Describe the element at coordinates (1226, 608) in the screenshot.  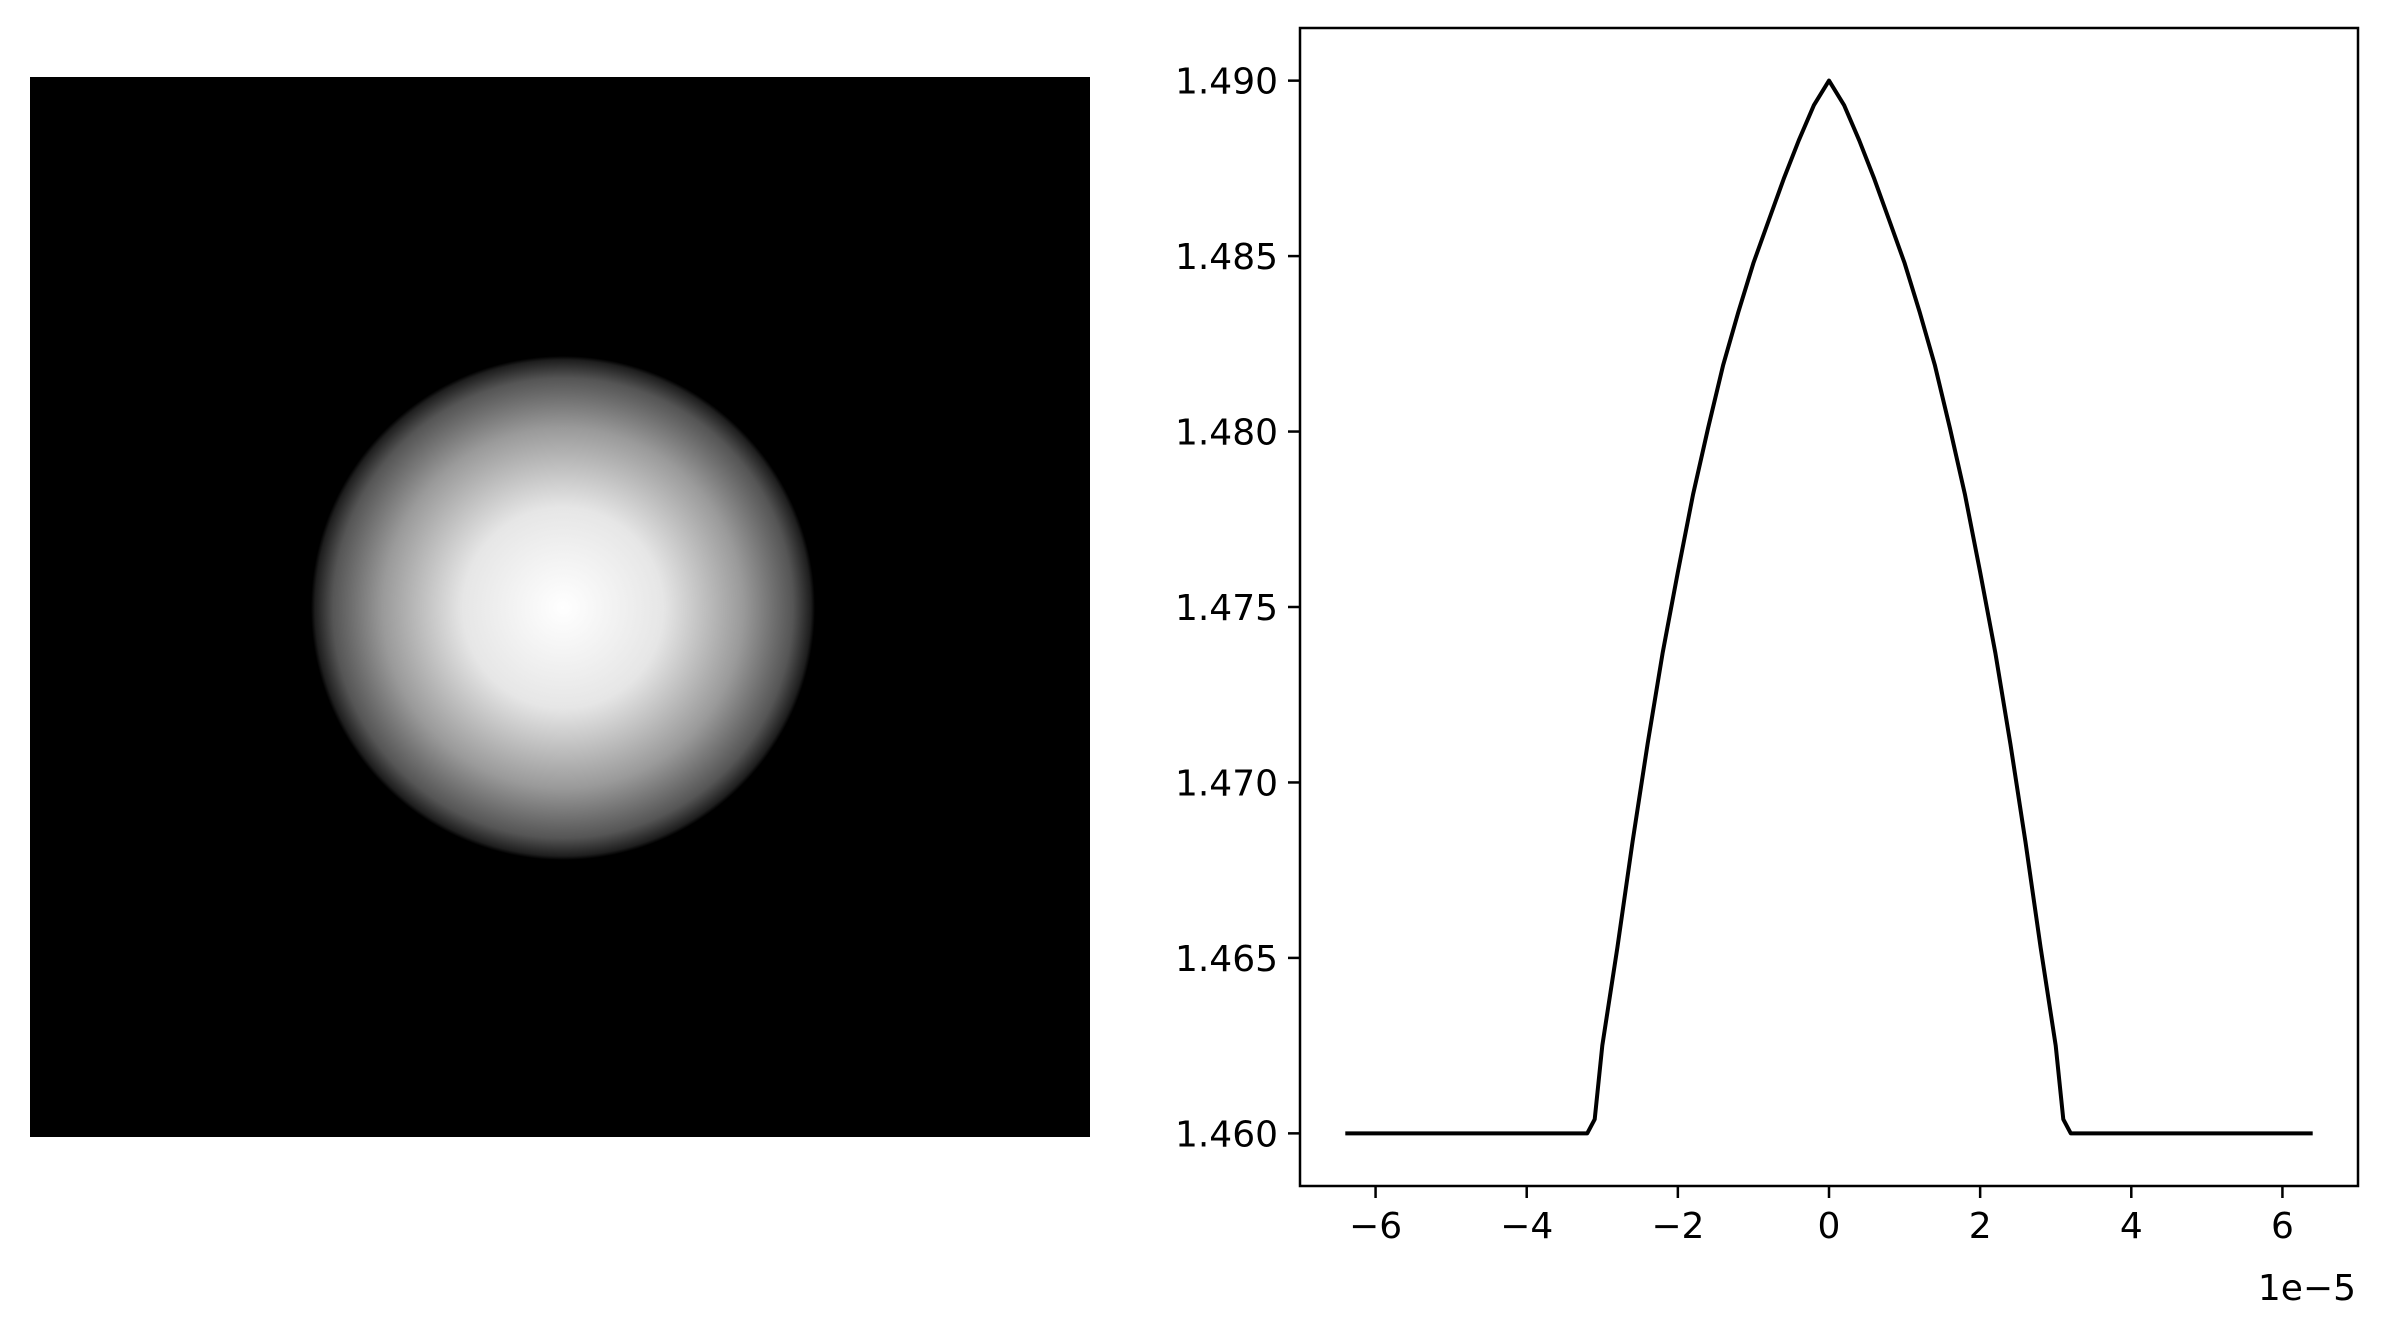
I see `y-tick-label: 1.475` at that location.